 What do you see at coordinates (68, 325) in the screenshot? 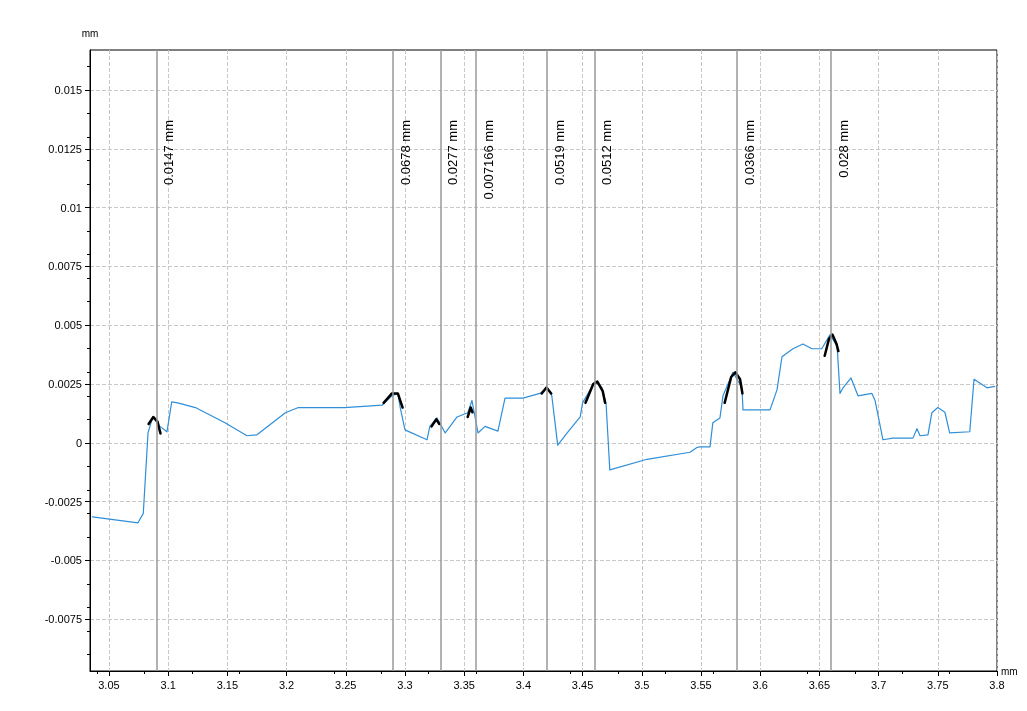
I see `y-tick-label: 0.005` at bounding box center [68, 325].